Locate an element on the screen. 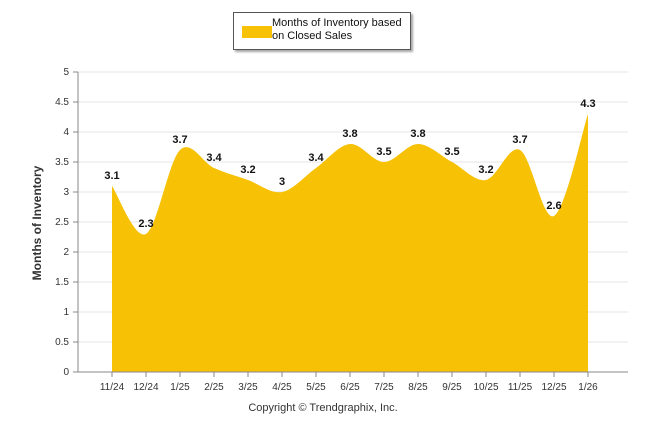 This screenshot has height=434, width=646. y-tick-label: 0.5 is located at coordinates (62, 342).